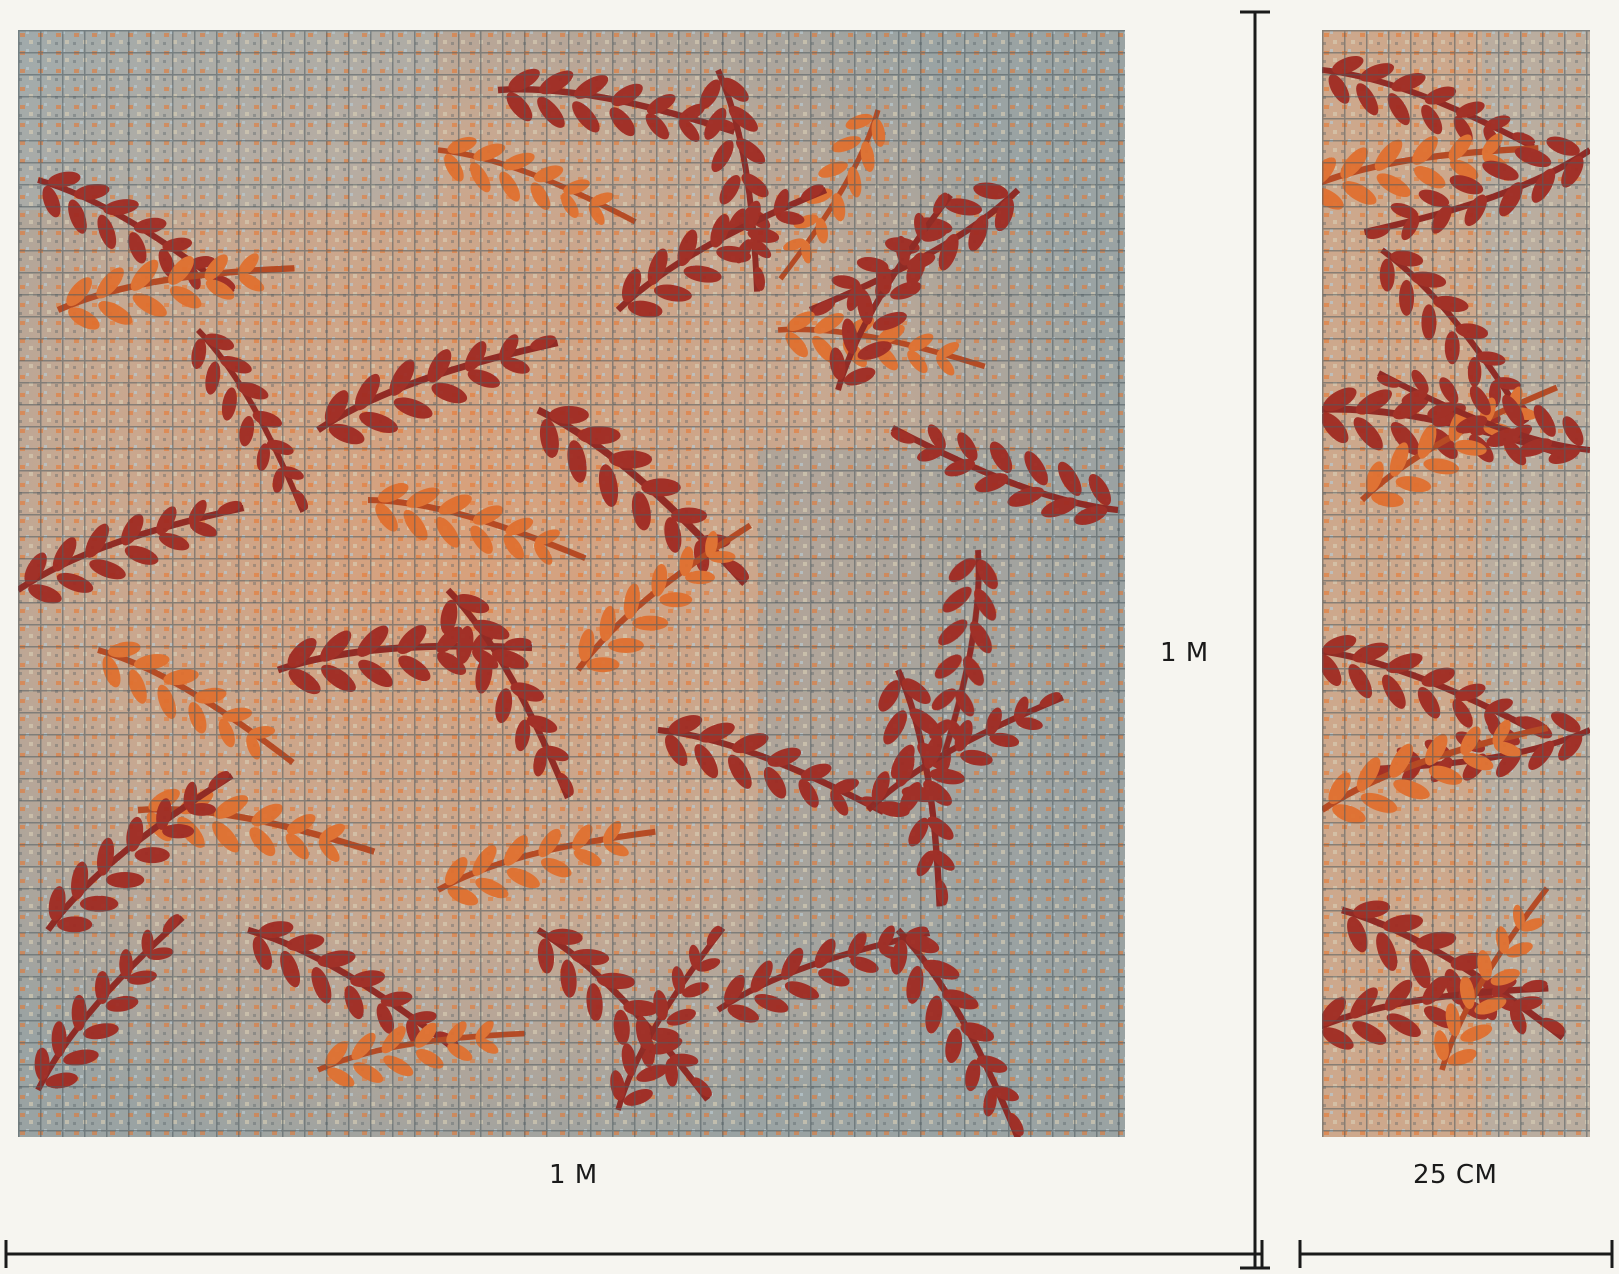  I want to click on width-ruler-1m, so click(634, 1254).